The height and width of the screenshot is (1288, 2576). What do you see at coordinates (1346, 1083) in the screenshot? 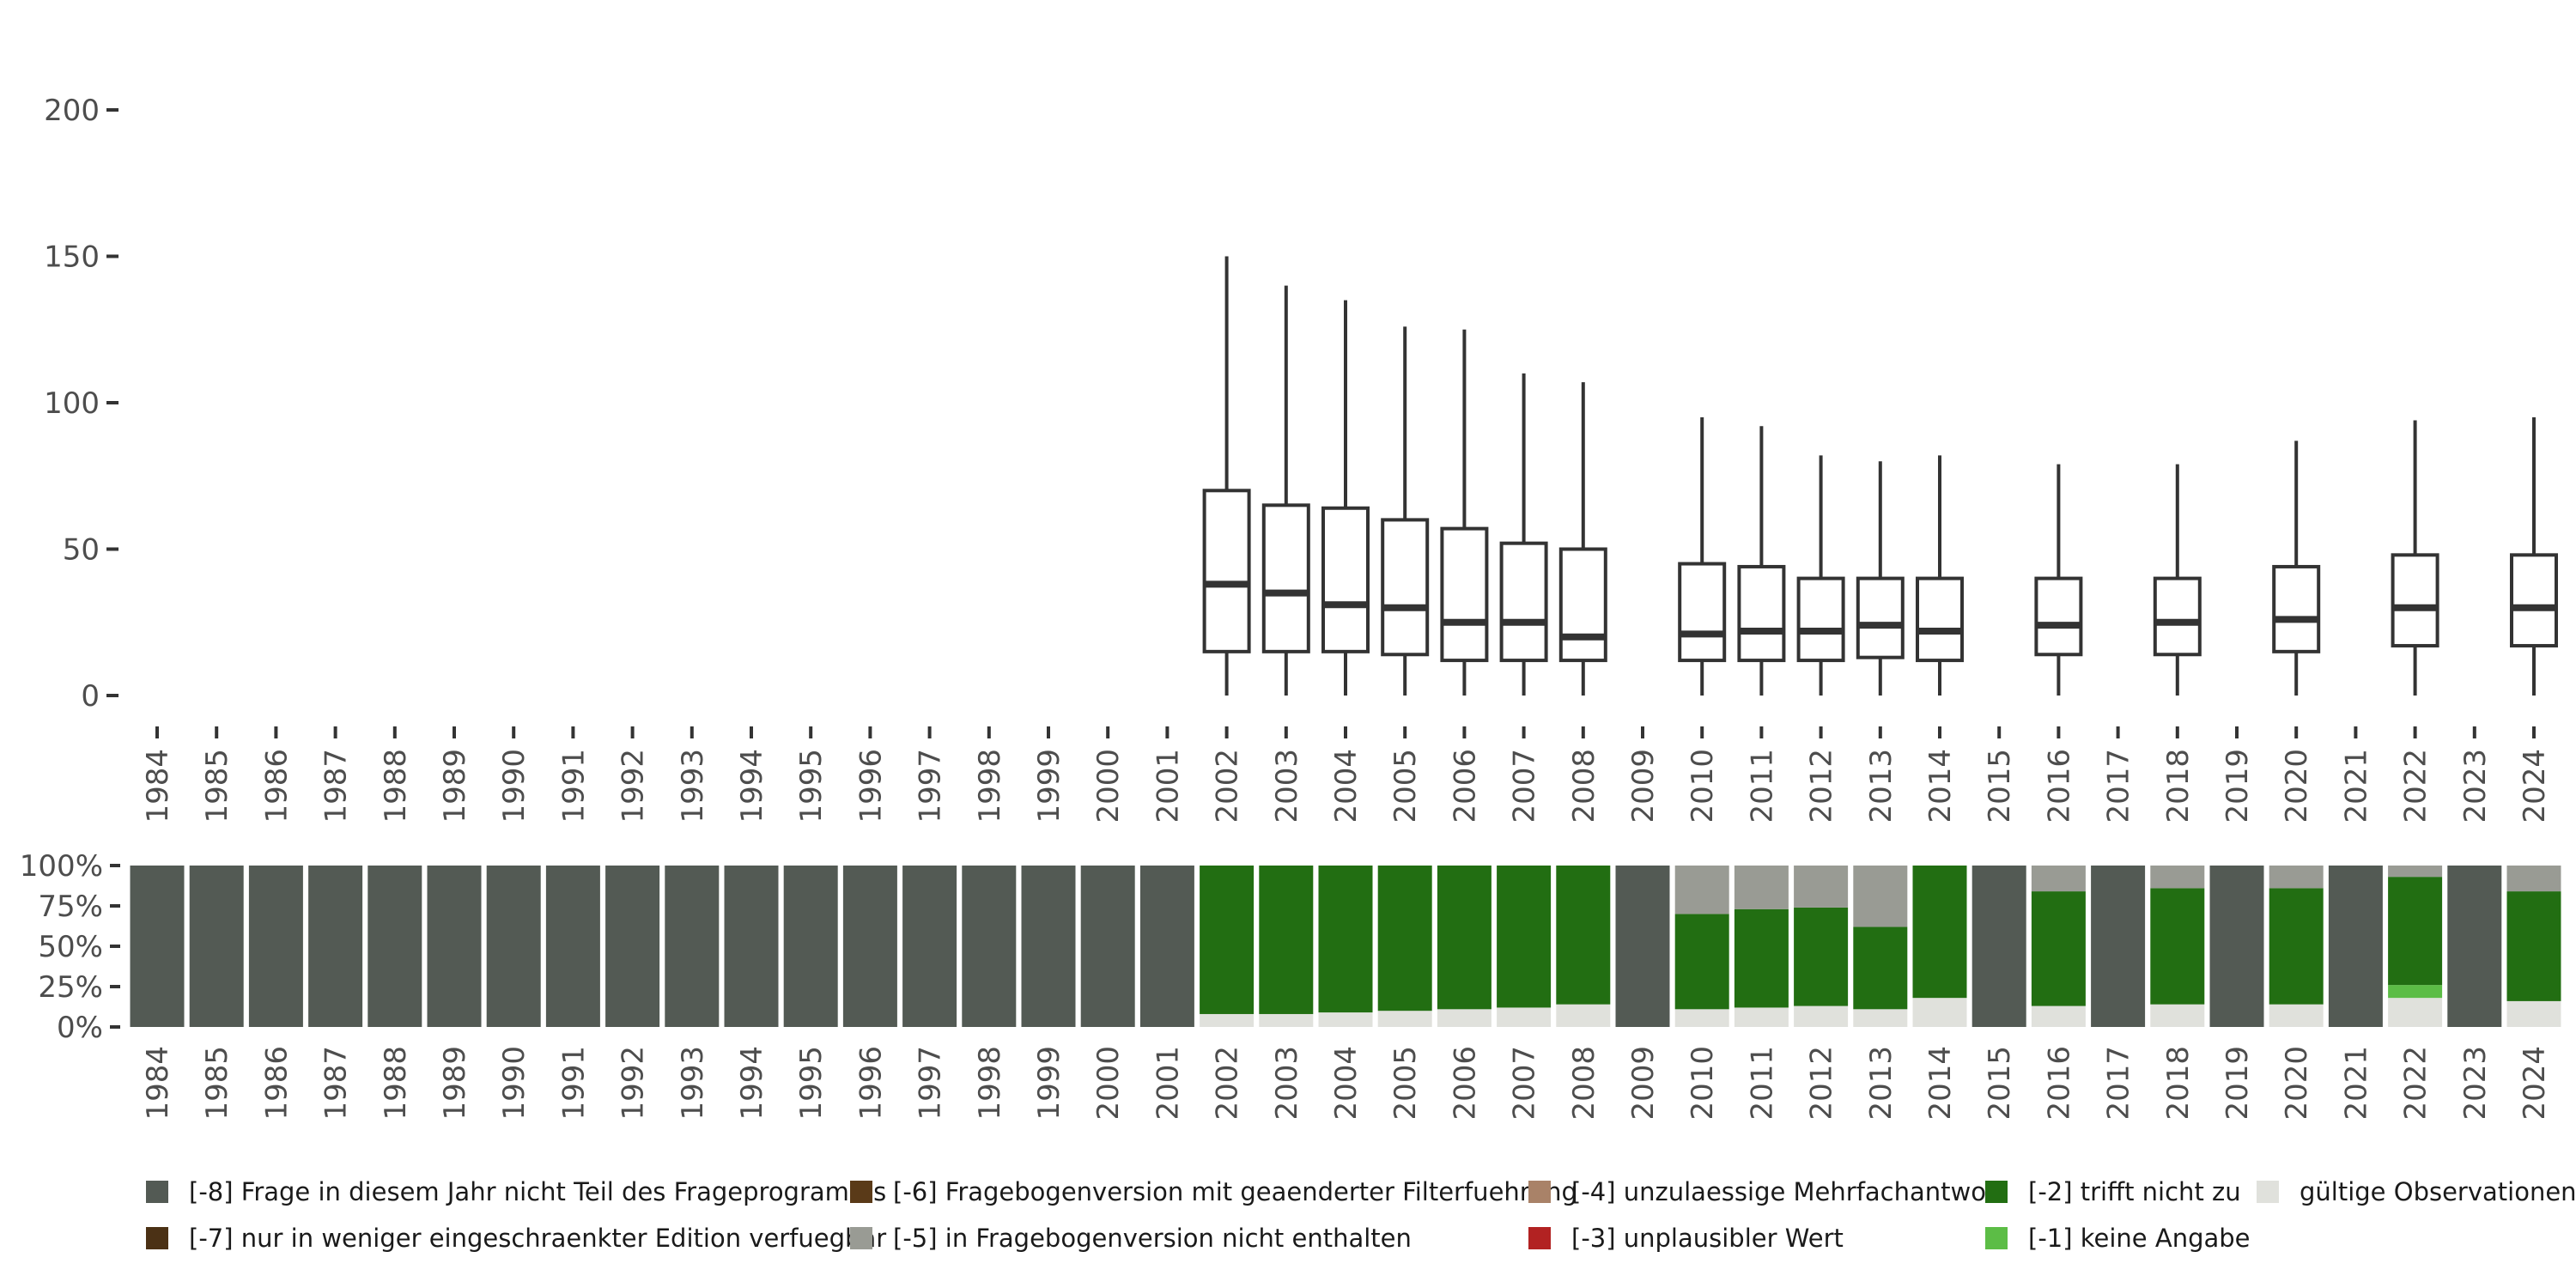
I see `bar-x-tick-label: 2004` at bounding box center [1346, 1083].